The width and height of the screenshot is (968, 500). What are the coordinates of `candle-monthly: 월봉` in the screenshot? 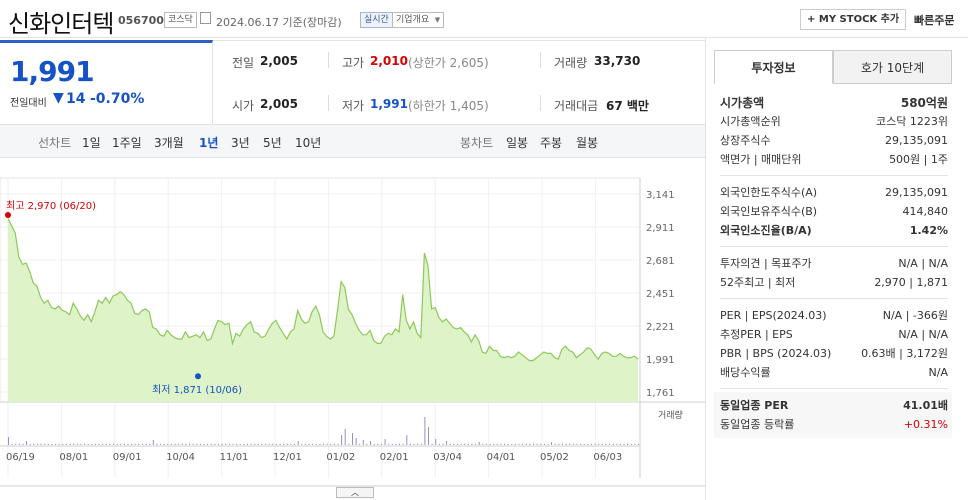 It's located at (587, 143).